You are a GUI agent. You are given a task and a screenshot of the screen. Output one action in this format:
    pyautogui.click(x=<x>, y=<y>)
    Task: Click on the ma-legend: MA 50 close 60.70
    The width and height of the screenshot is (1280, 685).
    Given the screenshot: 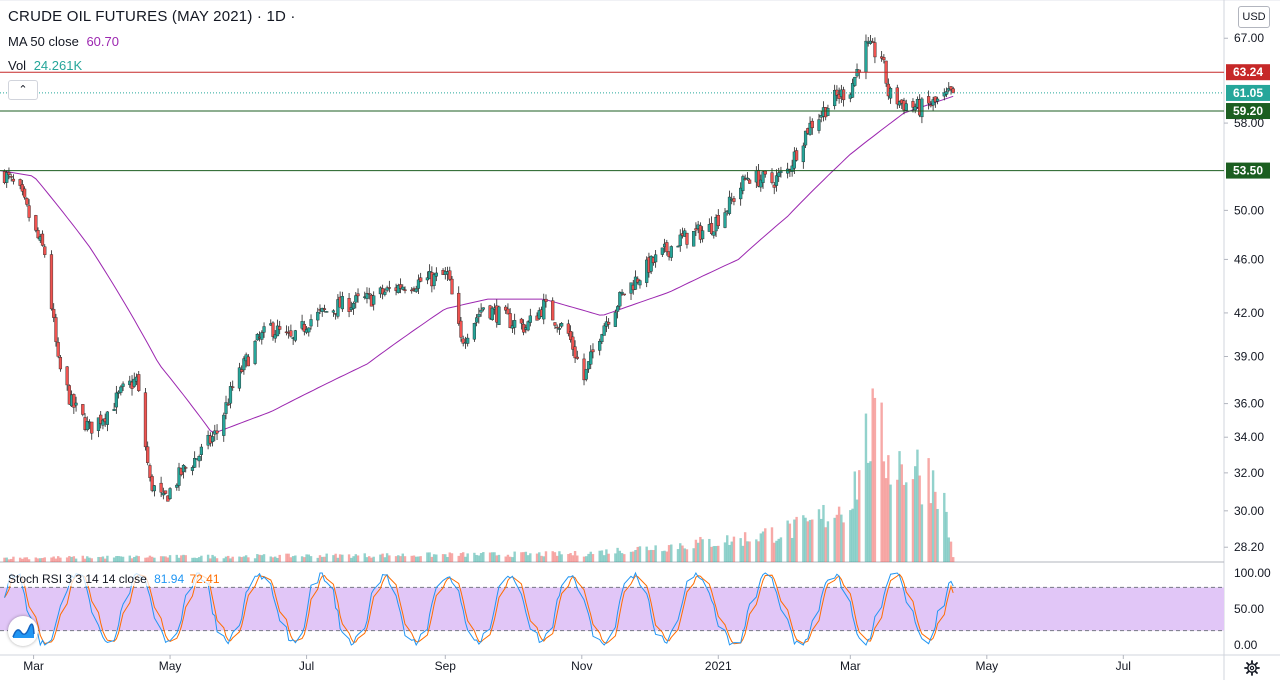 What is the action you would take?
    pyautogui.click(x=63, y=41)
    